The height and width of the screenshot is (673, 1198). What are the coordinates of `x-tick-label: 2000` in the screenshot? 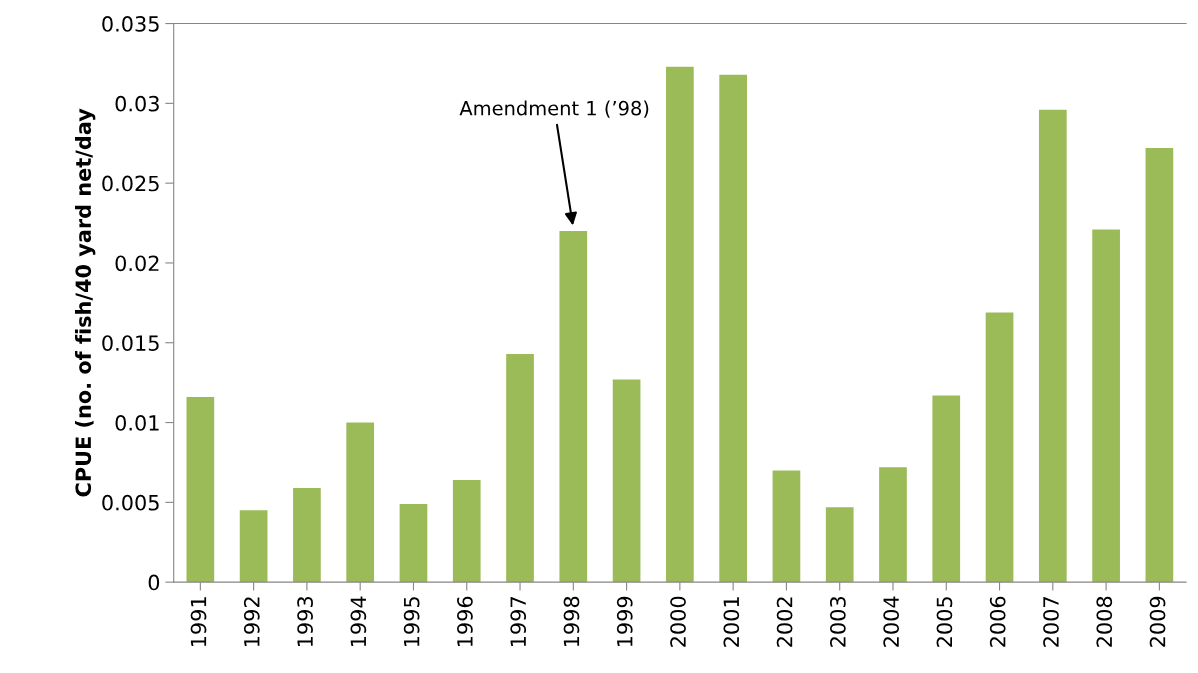 It's located at (678, 621).